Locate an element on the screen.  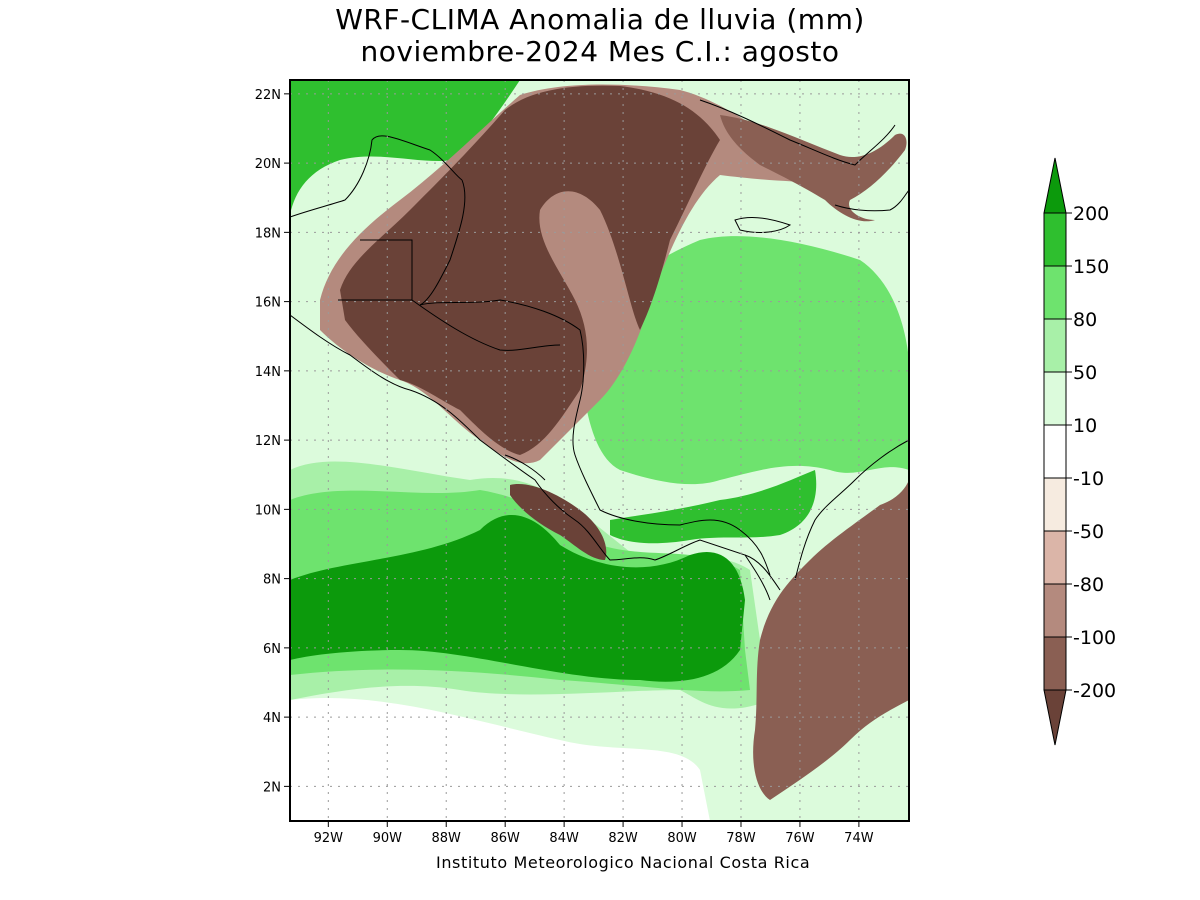
lat-tick-label: 14N is located at coordinates (268, 372).